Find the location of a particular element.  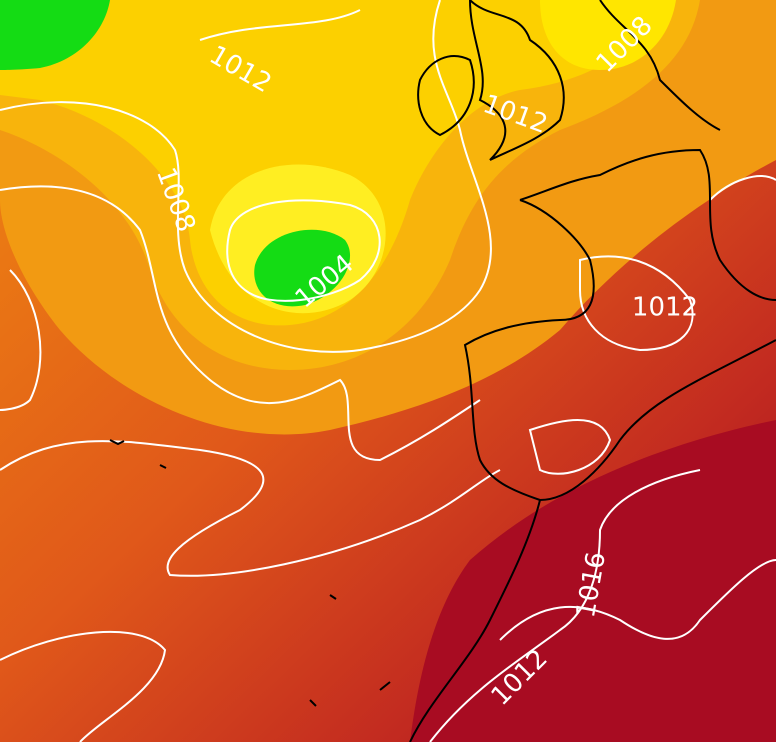

islands is located at coordinates (250, 573).